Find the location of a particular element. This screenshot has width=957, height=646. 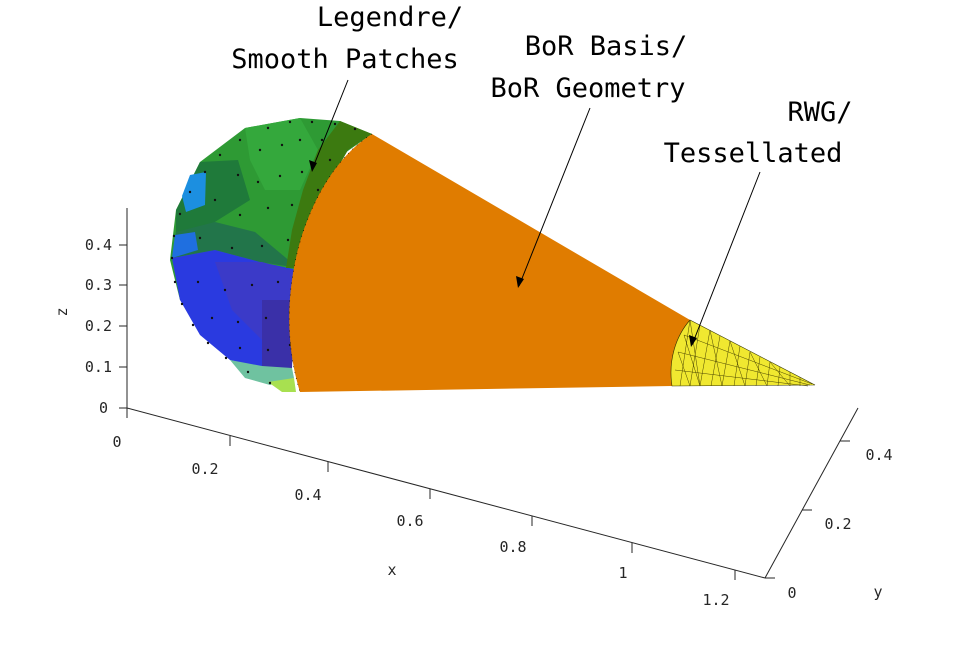

y-tick-label: 0 is located at coordinates (791, 593).